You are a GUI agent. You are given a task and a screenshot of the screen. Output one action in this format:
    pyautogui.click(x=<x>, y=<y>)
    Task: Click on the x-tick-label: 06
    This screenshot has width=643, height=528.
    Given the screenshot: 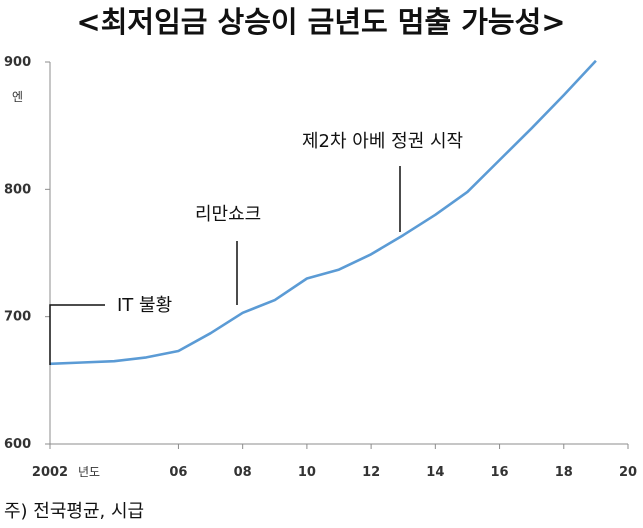 What is the action you would take?
    pyautogui.click(x=178, y=472)
    